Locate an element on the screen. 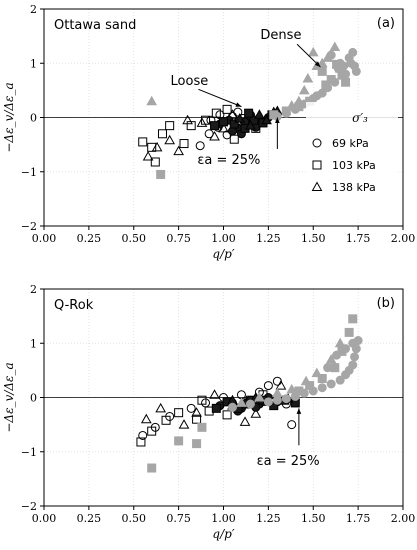 The image size is (417, 550). x-tick-label: 0.00 is located at coordinates (44, 518).